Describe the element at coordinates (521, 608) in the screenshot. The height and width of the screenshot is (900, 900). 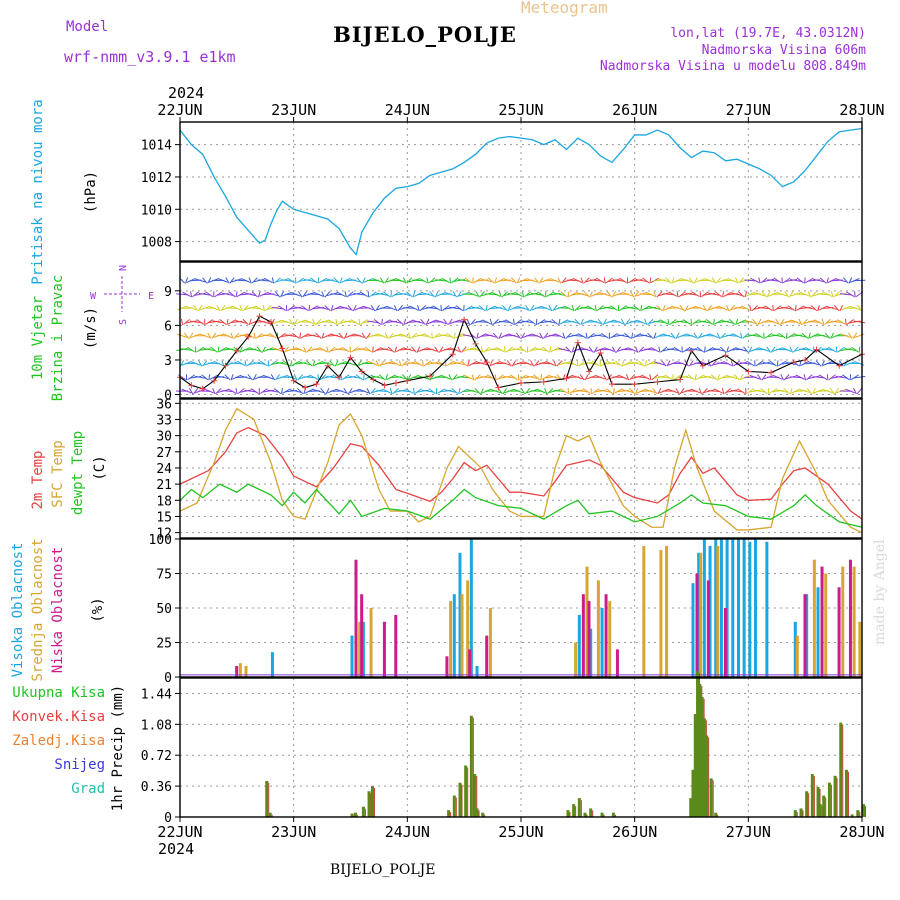
I see `panel-frame-cloud` at that location.